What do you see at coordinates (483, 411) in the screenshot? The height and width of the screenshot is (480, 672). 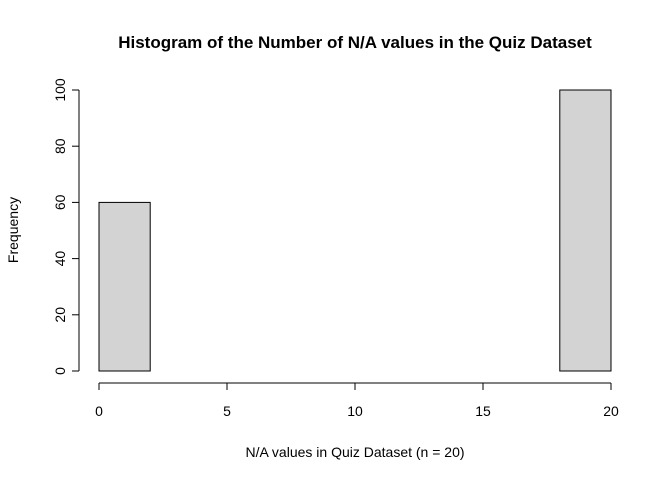 I see `x-tick-label-3: 15` at bounding box center [483, 411].